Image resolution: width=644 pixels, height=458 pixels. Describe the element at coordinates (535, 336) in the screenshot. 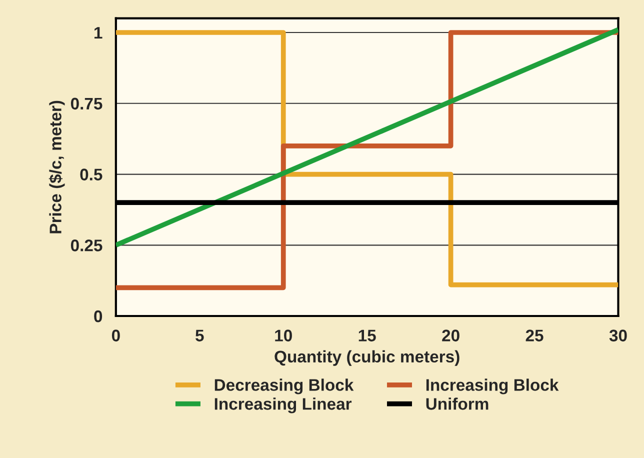

I see `x-tick-label: 25` at that location.